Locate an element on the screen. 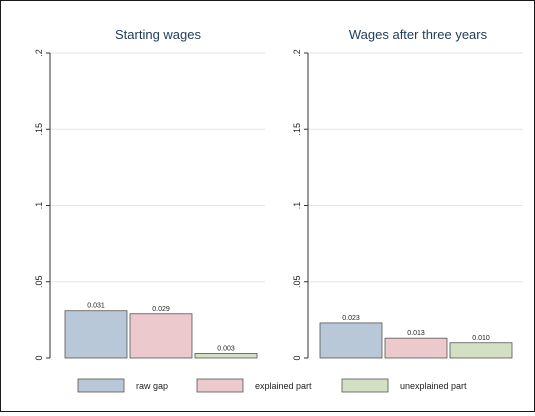 This screenshot has width=535, height=416. panel-title-wages-after-three-years: Wages after three years is located at coordinates (418, 34).